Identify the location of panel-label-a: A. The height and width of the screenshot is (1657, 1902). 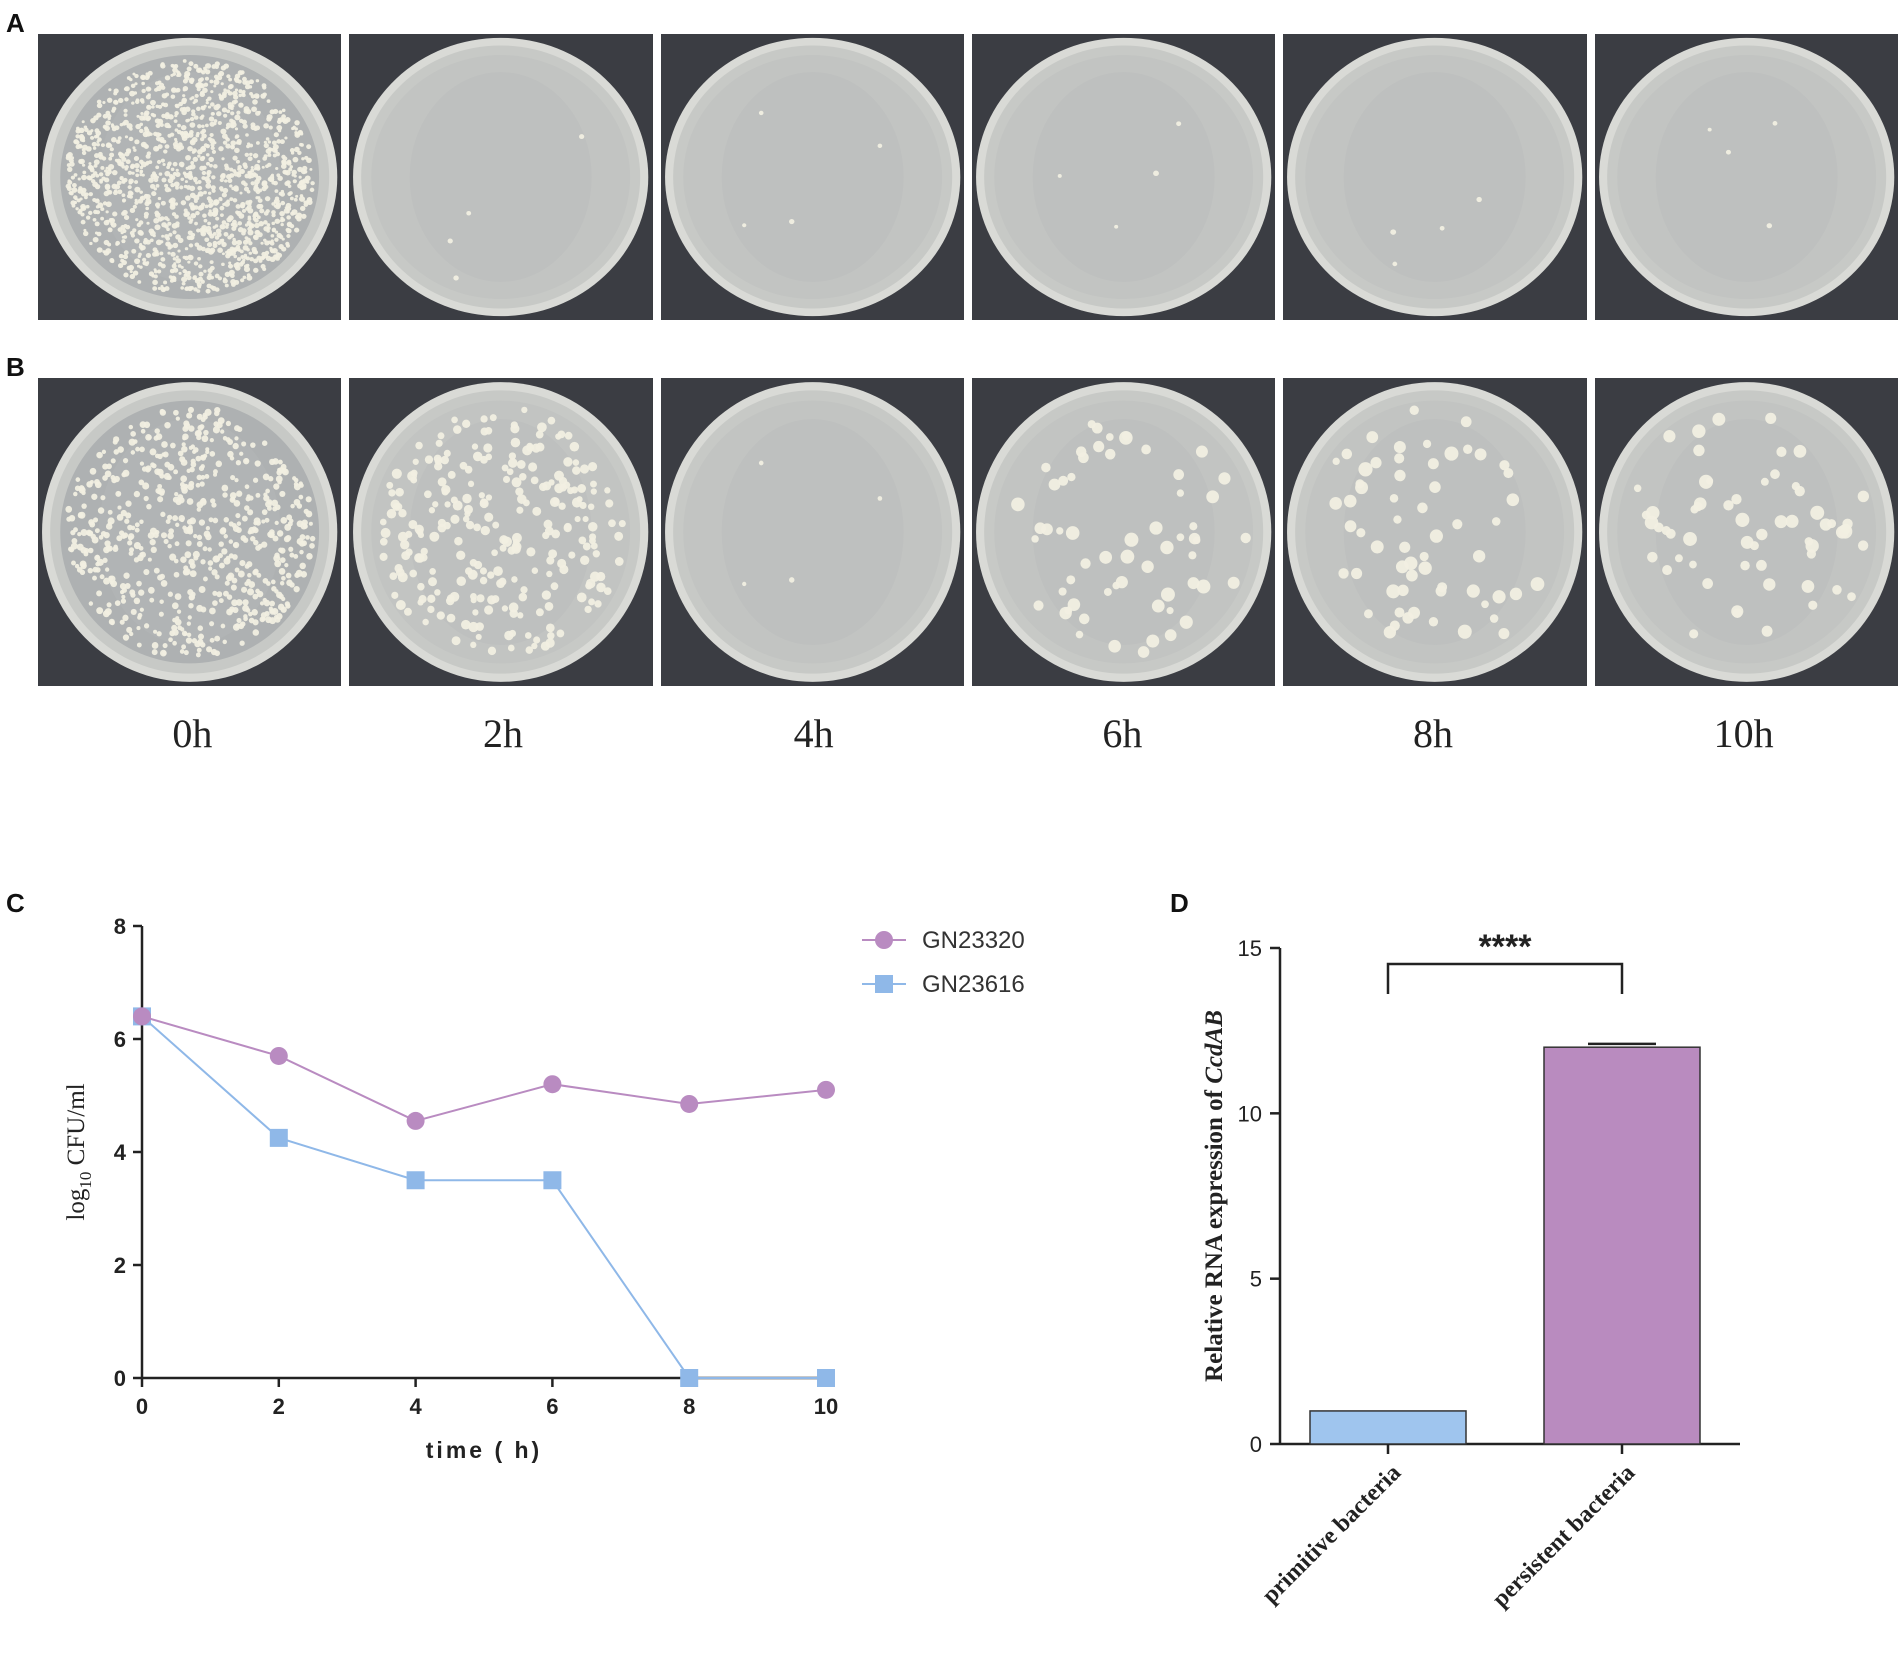
(15, 23).